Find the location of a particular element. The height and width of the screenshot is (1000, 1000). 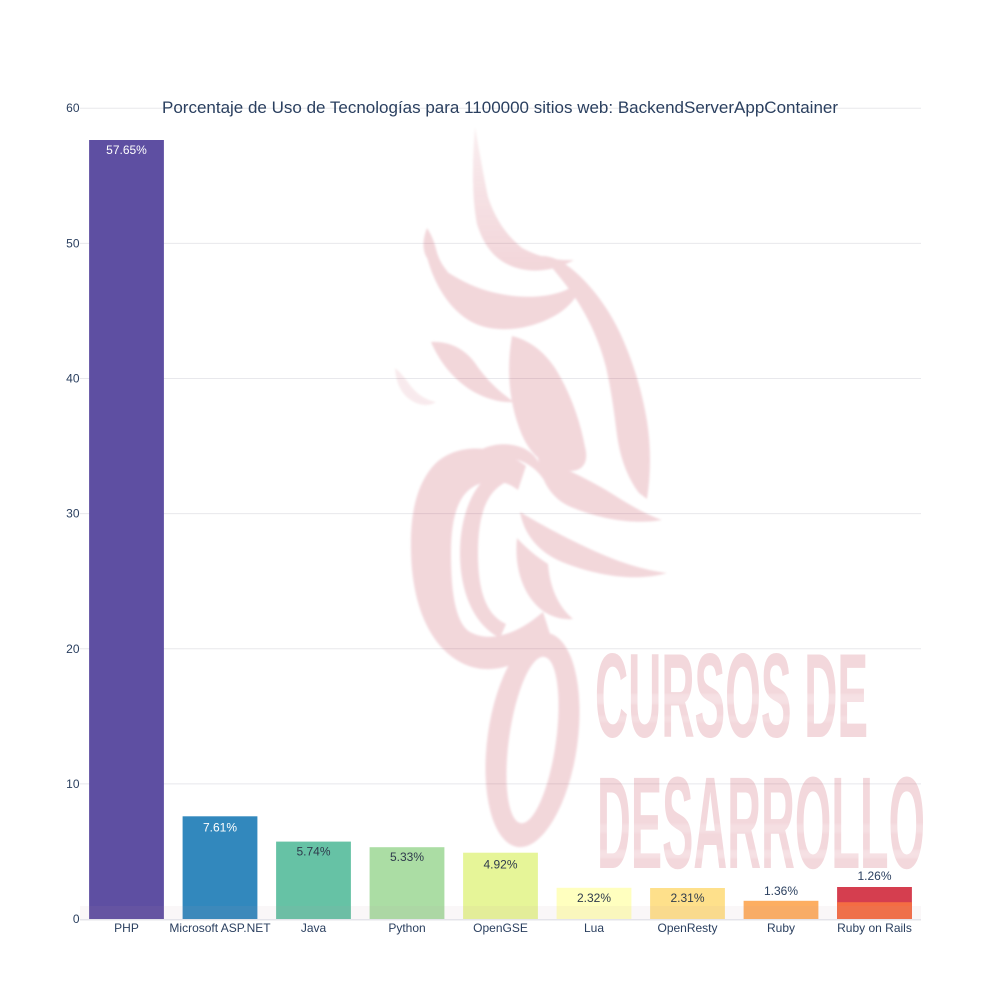

svg-text: 0 is located at coordinates (76, 919).